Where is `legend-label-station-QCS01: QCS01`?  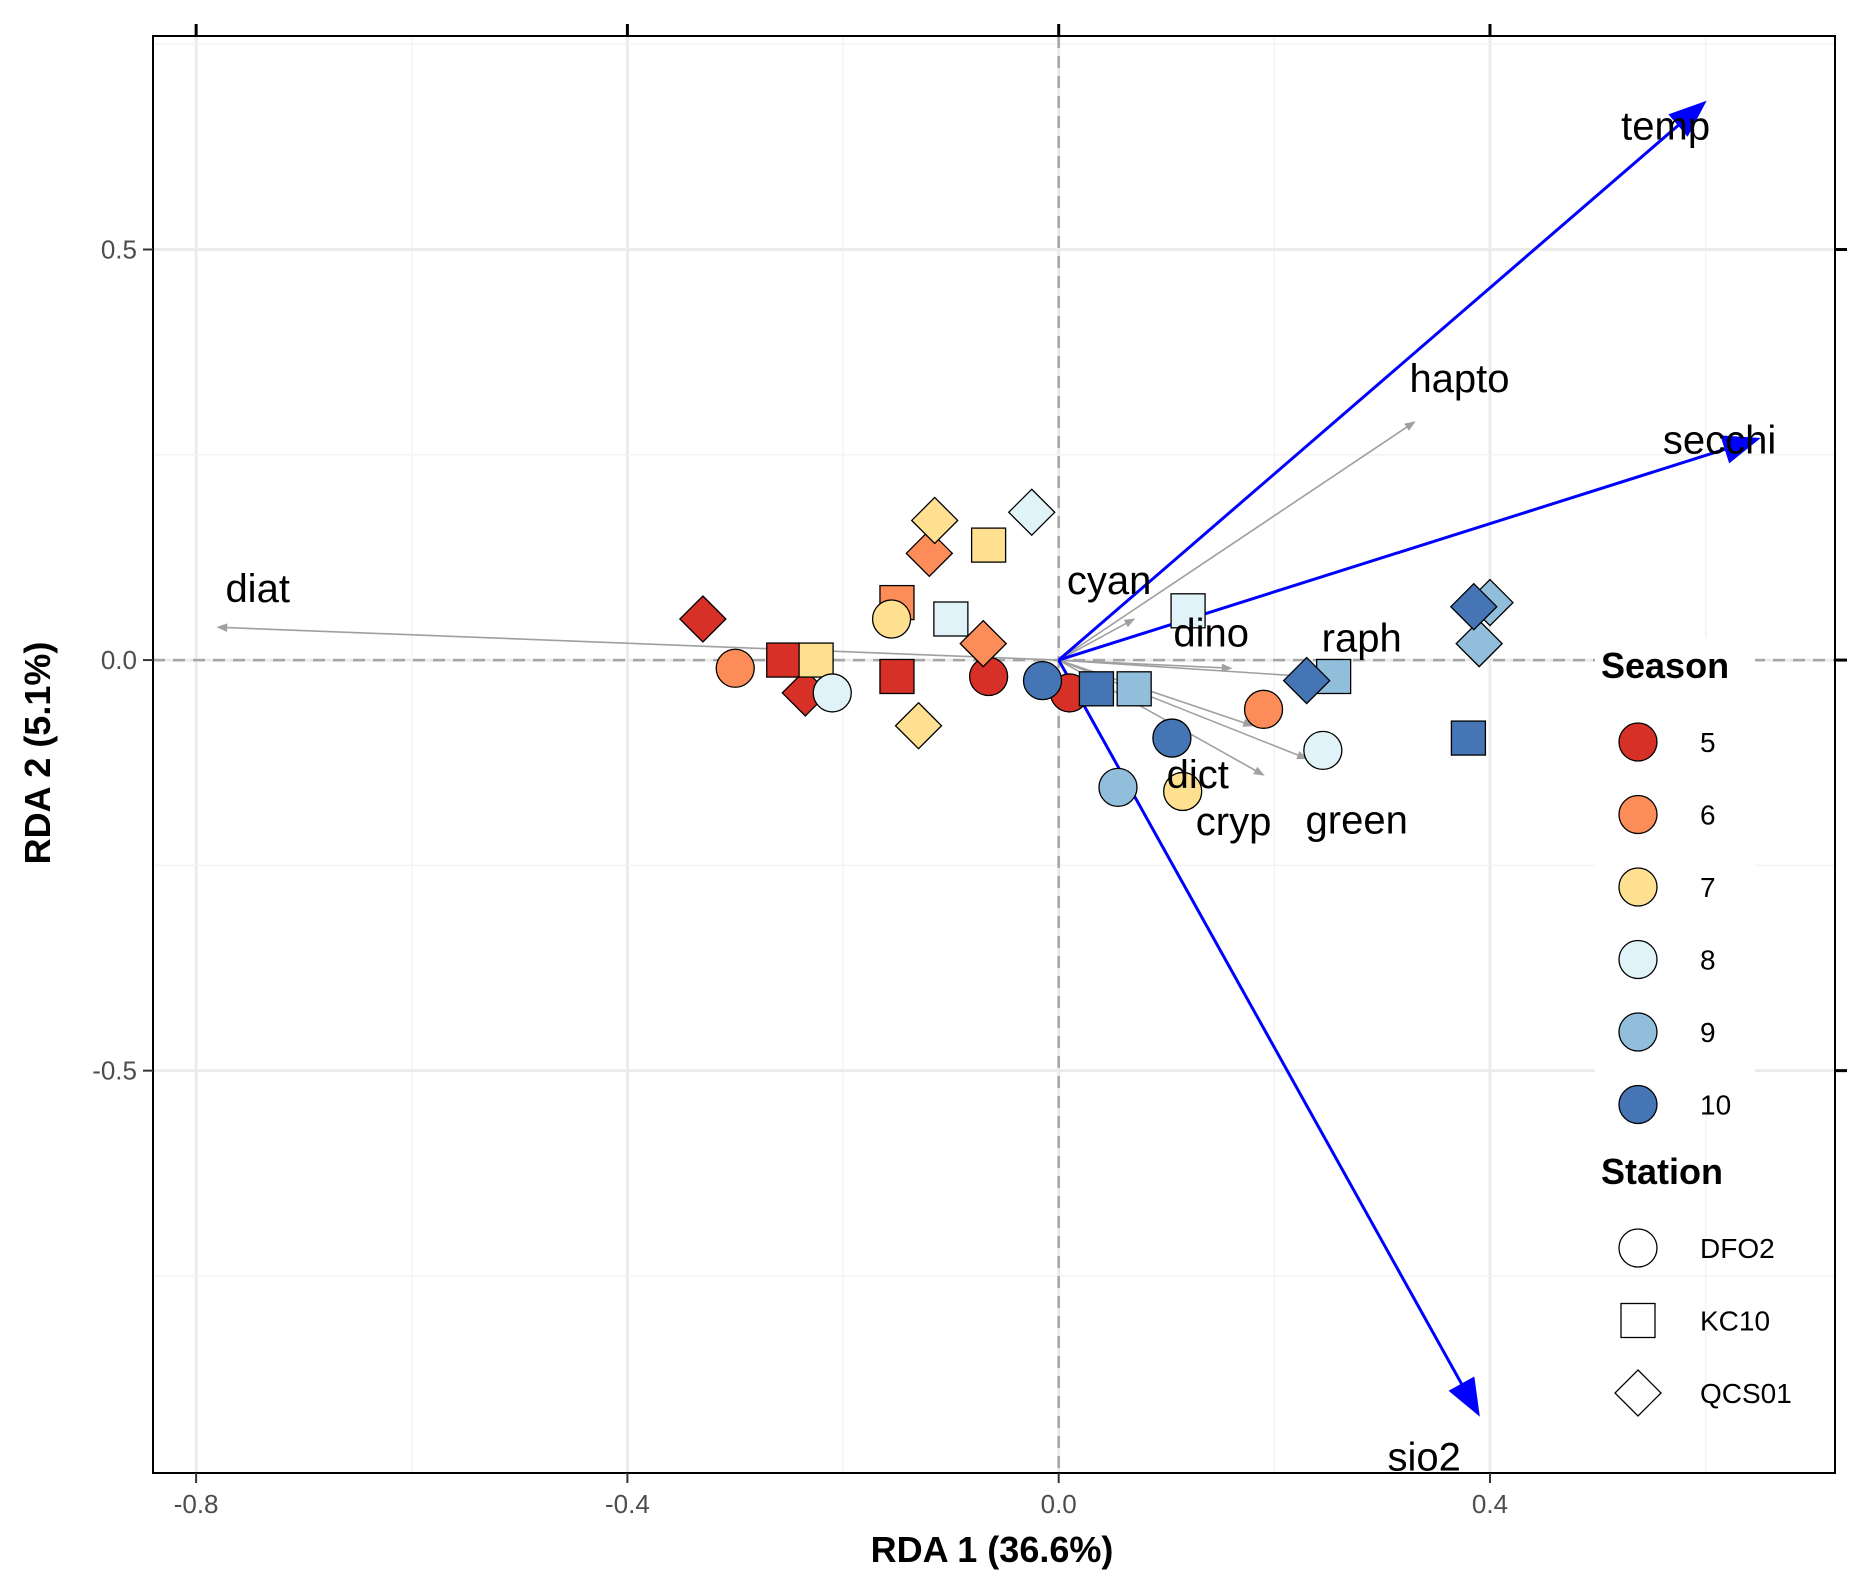 legend-label-station-QCS01: QCS01 is located at coordinates (1746, 1393).